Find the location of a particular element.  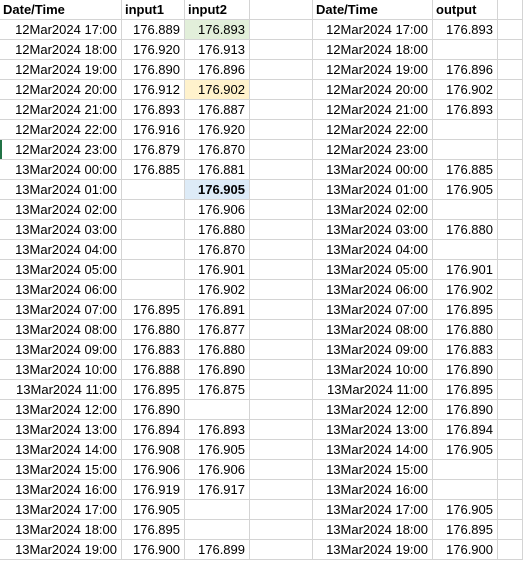

cell-left-datetime: 13Mar2024 03:00 is located at coordinates (61, 230).